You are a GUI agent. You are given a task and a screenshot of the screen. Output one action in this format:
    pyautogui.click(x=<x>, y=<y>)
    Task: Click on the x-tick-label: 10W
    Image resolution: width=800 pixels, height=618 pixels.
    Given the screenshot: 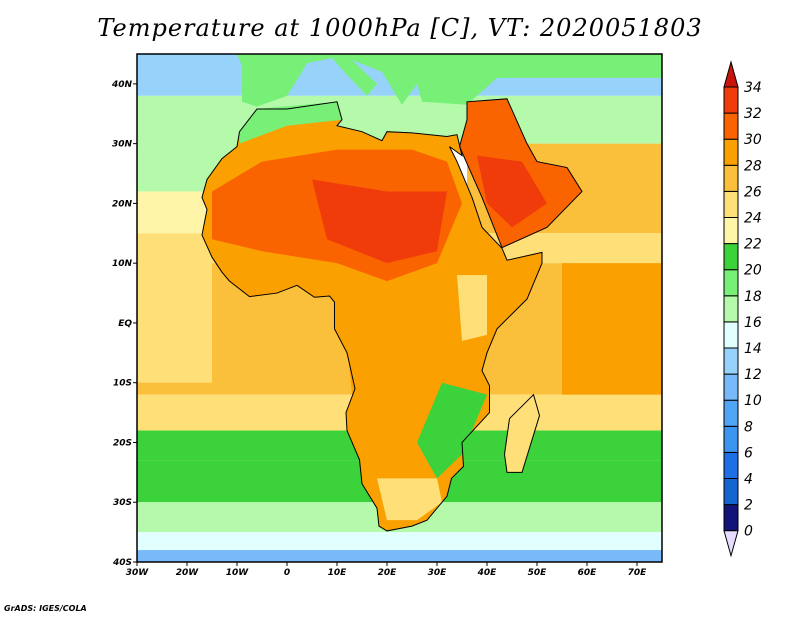 What is the action you would take?
    pyautogui.click(x=238, y=573)
    